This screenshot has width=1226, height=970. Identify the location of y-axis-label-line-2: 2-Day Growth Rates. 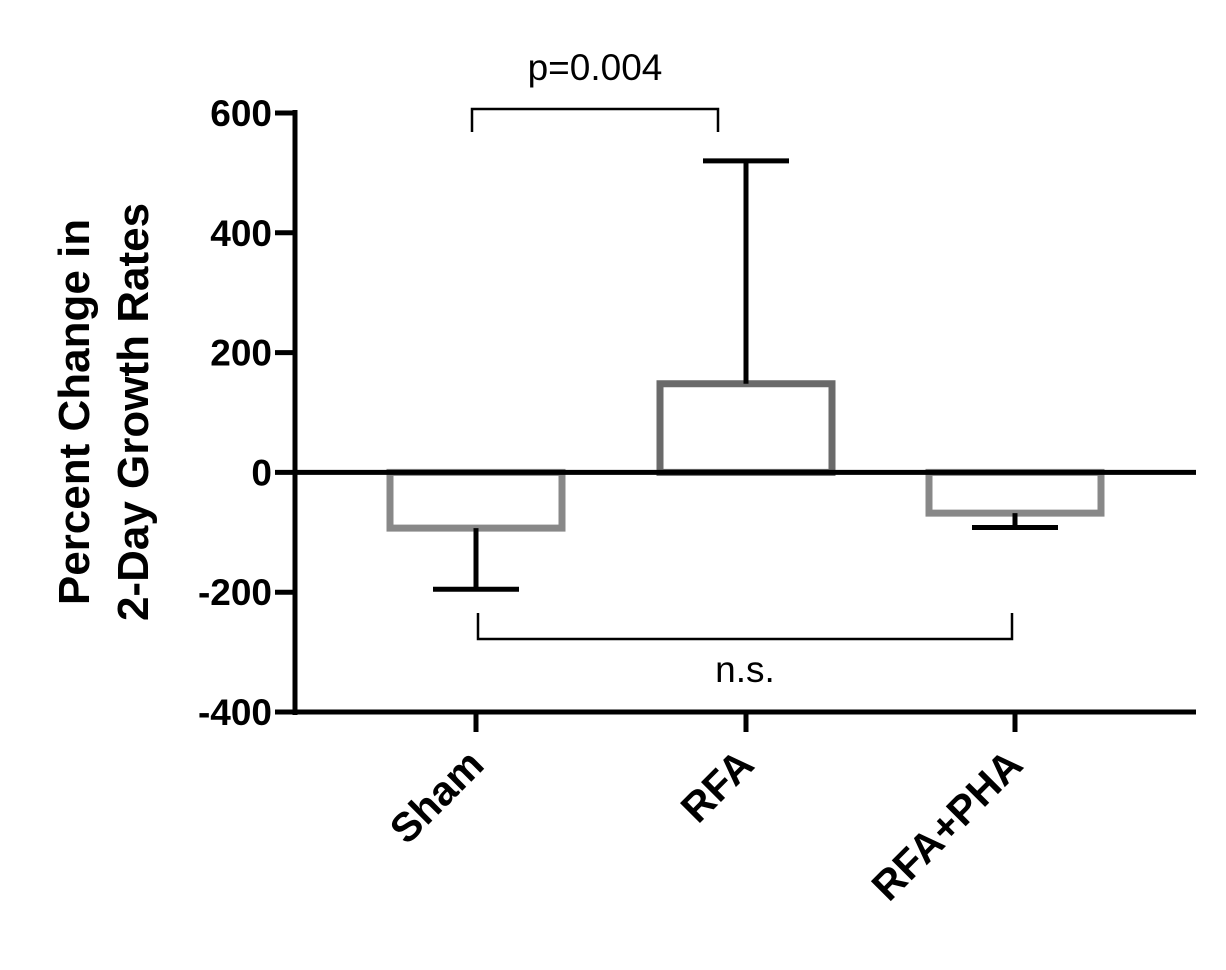
(133, 412).